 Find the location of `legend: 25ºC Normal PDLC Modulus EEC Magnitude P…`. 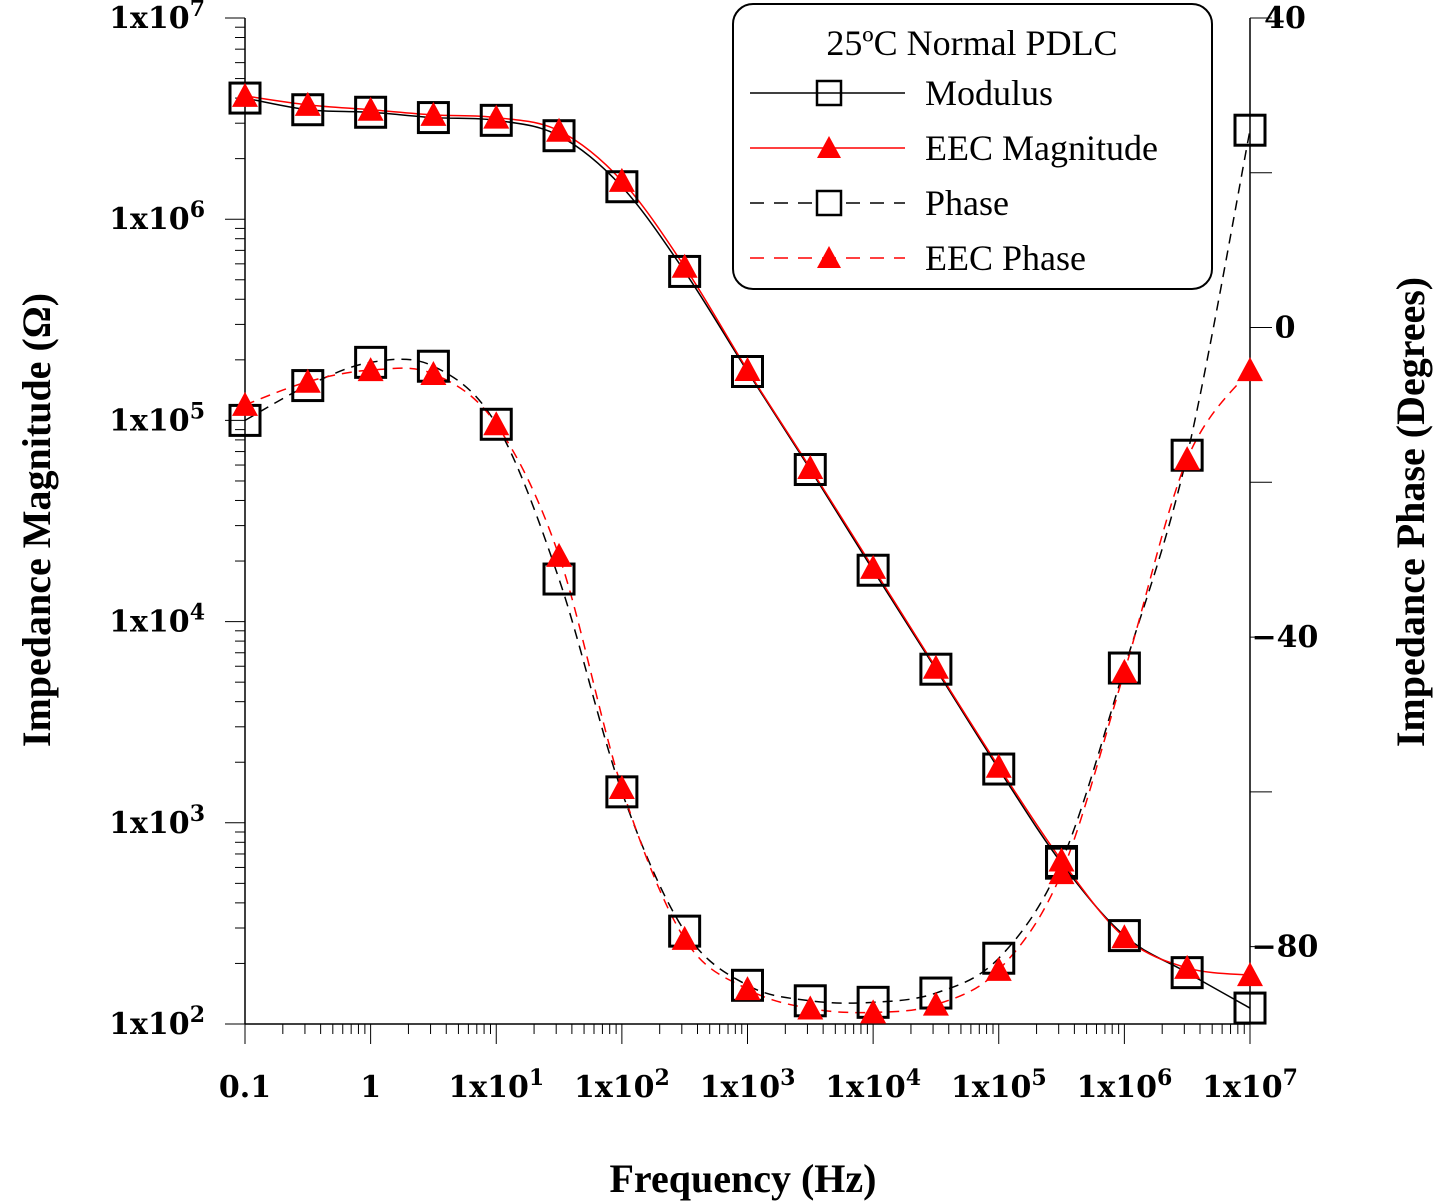

legend: 25ºC Normal PDLC Modulus EEC Magnitude P… is located at coordinates (972, 146).